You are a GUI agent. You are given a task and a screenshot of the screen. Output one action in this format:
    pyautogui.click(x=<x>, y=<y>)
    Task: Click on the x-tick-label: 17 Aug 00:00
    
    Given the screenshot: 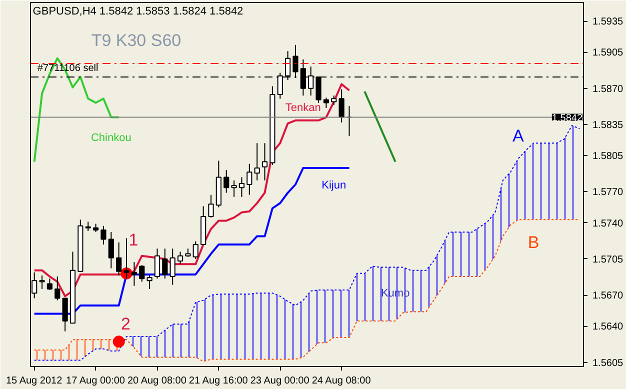 What is the action you would take?
    pyautogui.click(x=96, y=381)
    